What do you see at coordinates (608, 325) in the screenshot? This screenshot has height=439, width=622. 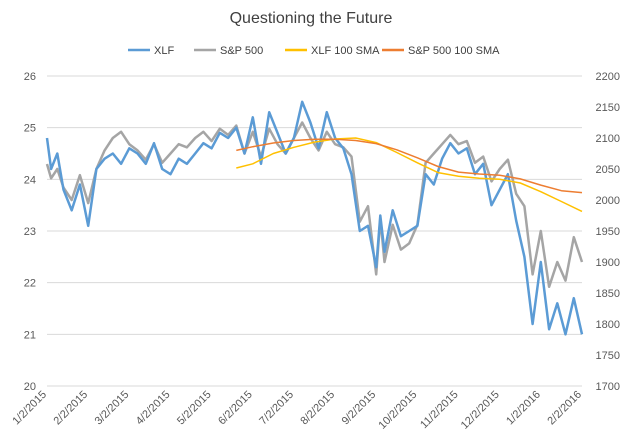 I see `right-tick-label: 1800` at bounding box center [608, 325].